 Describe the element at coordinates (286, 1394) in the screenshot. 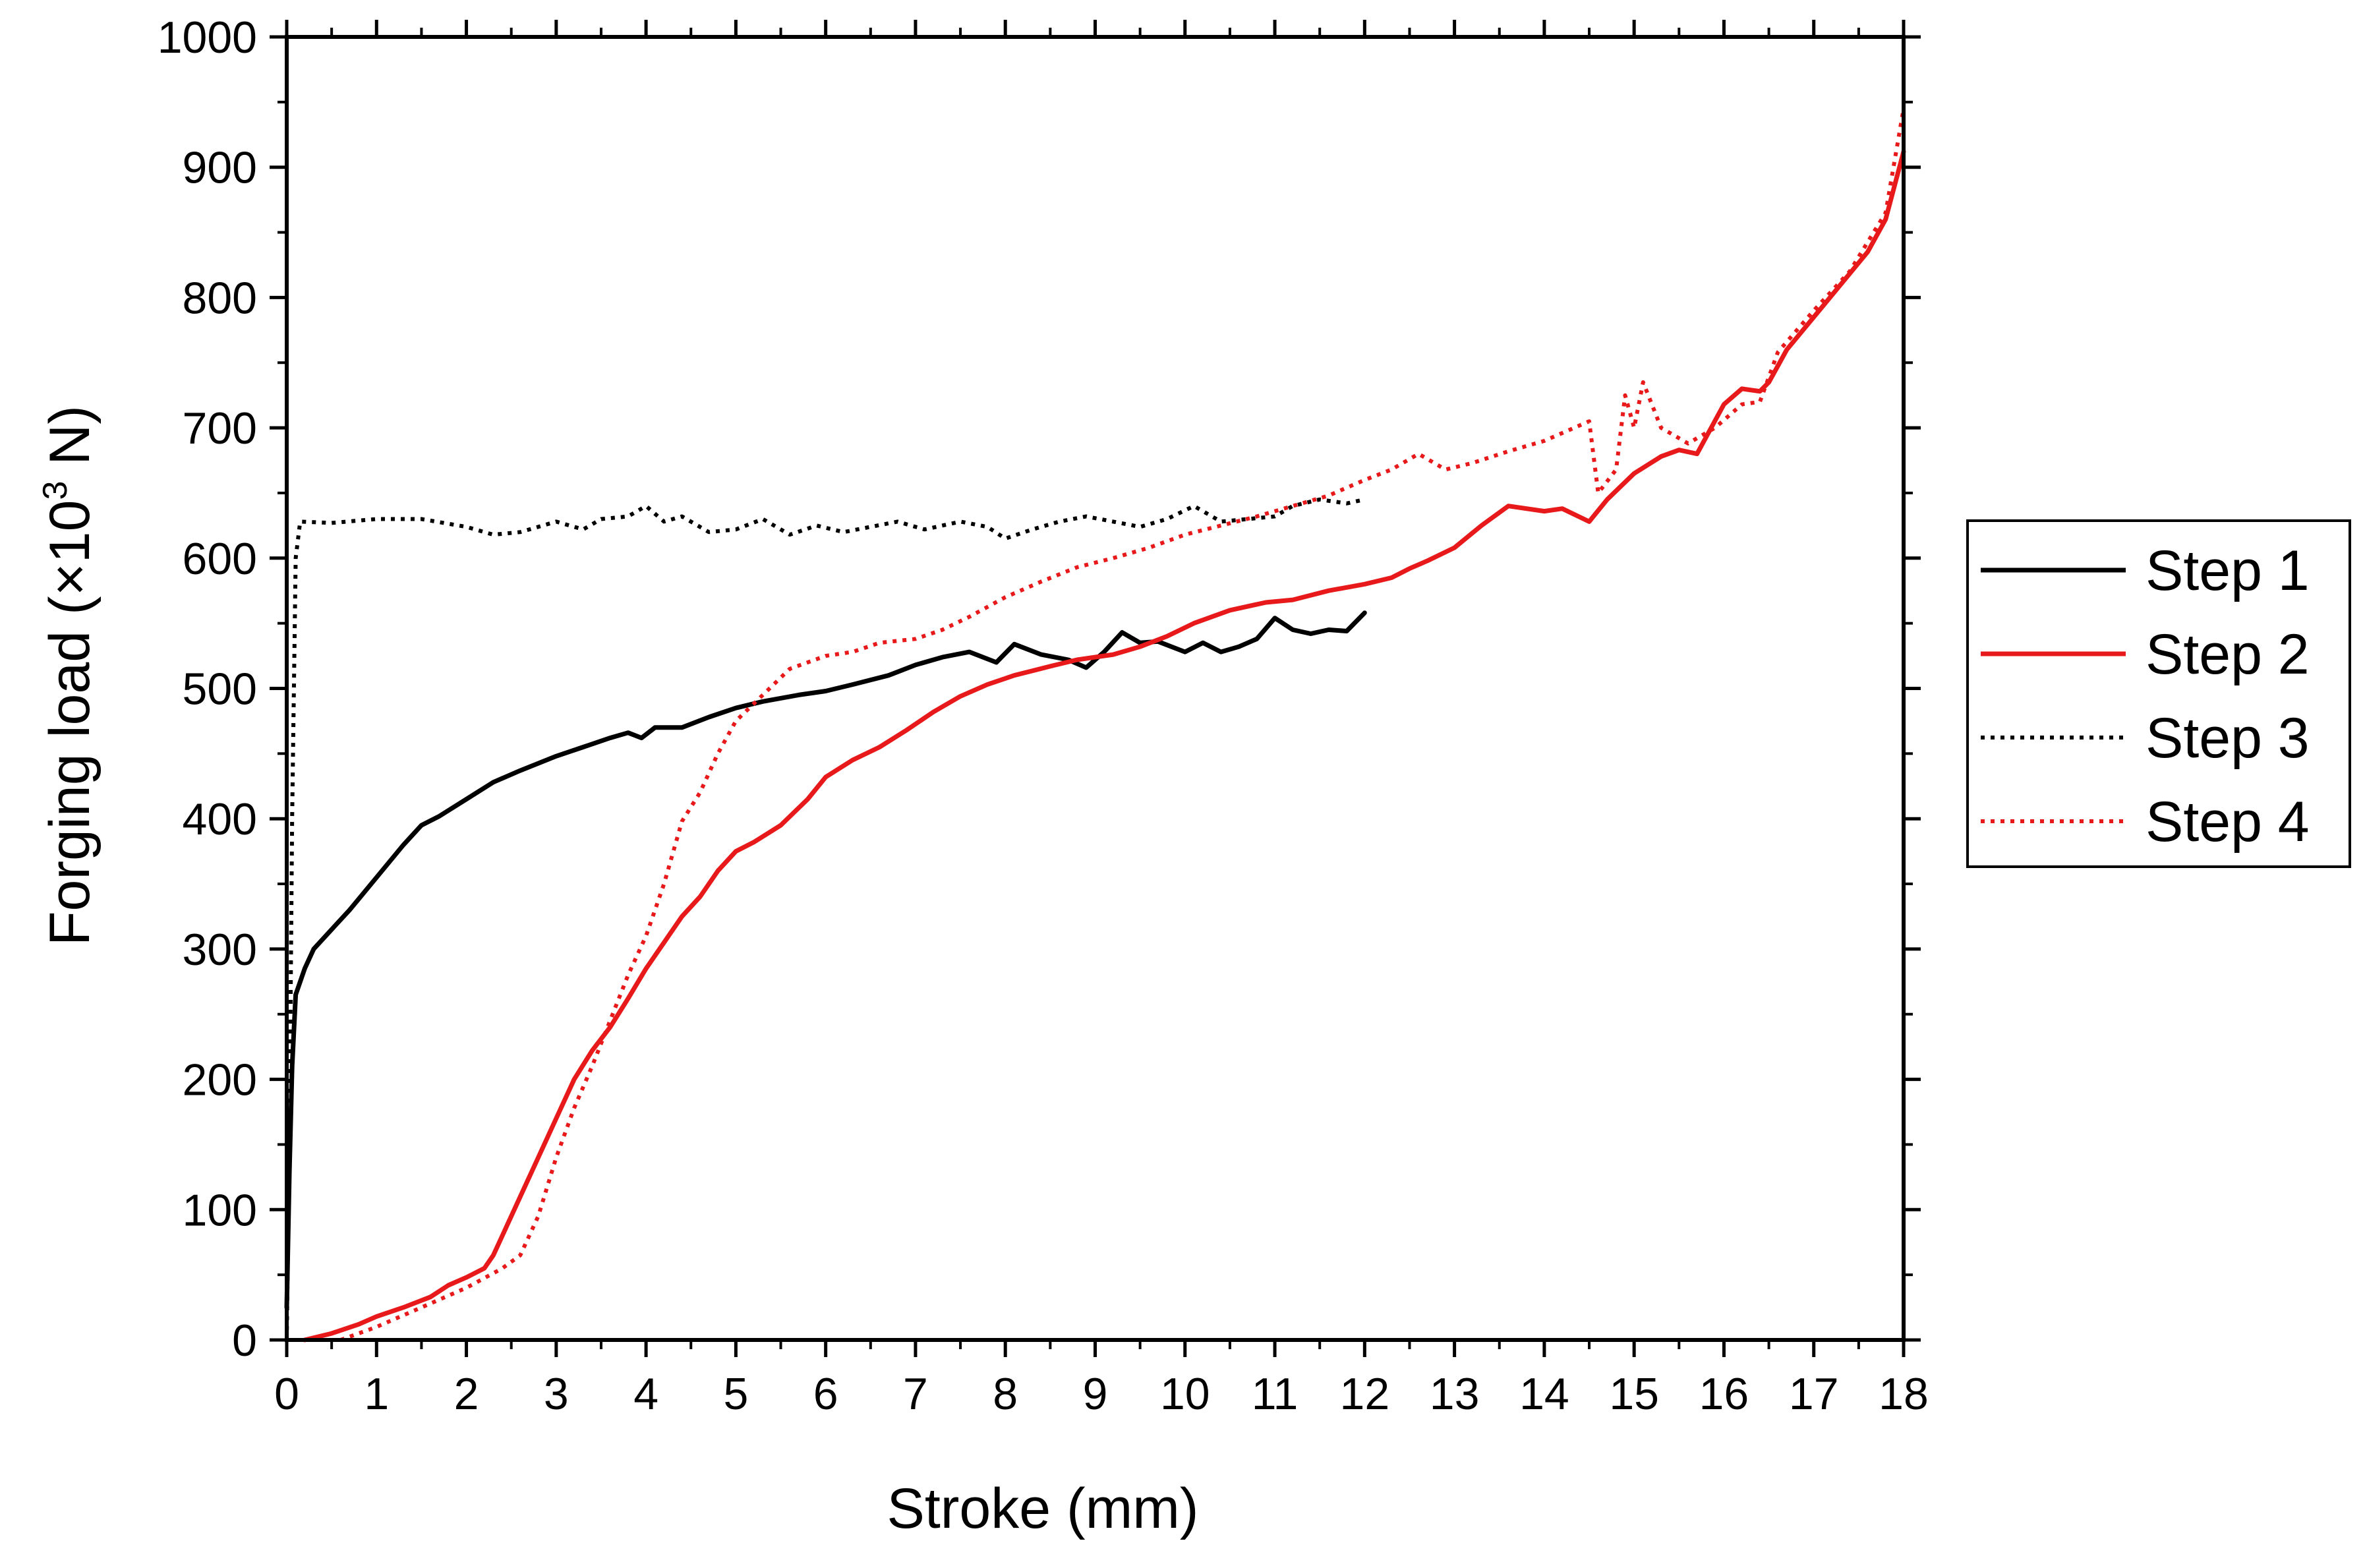

I see `x-tick-label: 0` at that location.